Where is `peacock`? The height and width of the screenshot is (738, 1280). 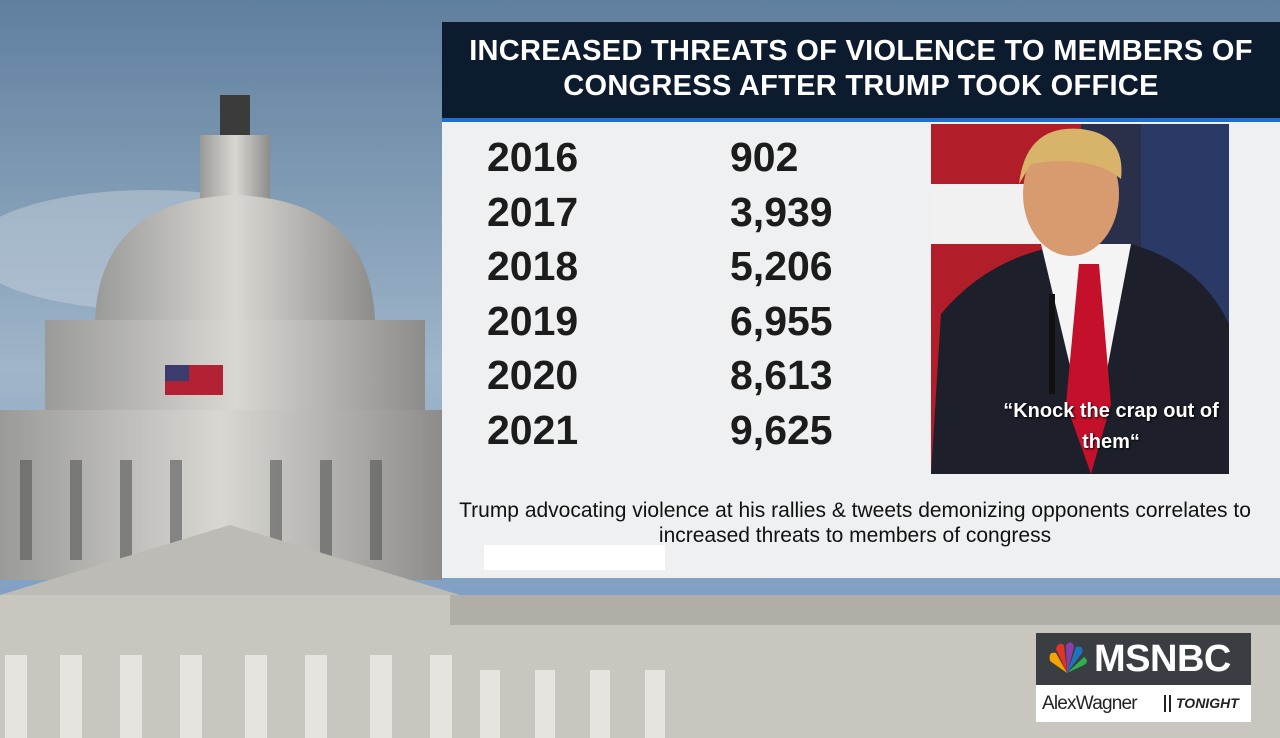
peacock is located at coordinates (1068, 657).